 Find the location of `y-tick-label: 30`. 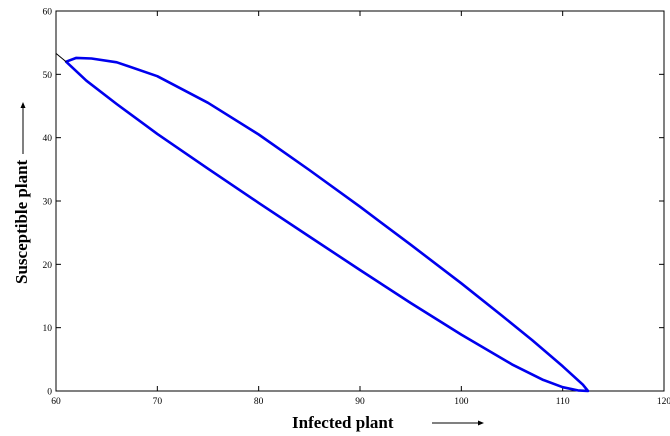

y-tick-label: 30 is located at coordinates (48, 203).